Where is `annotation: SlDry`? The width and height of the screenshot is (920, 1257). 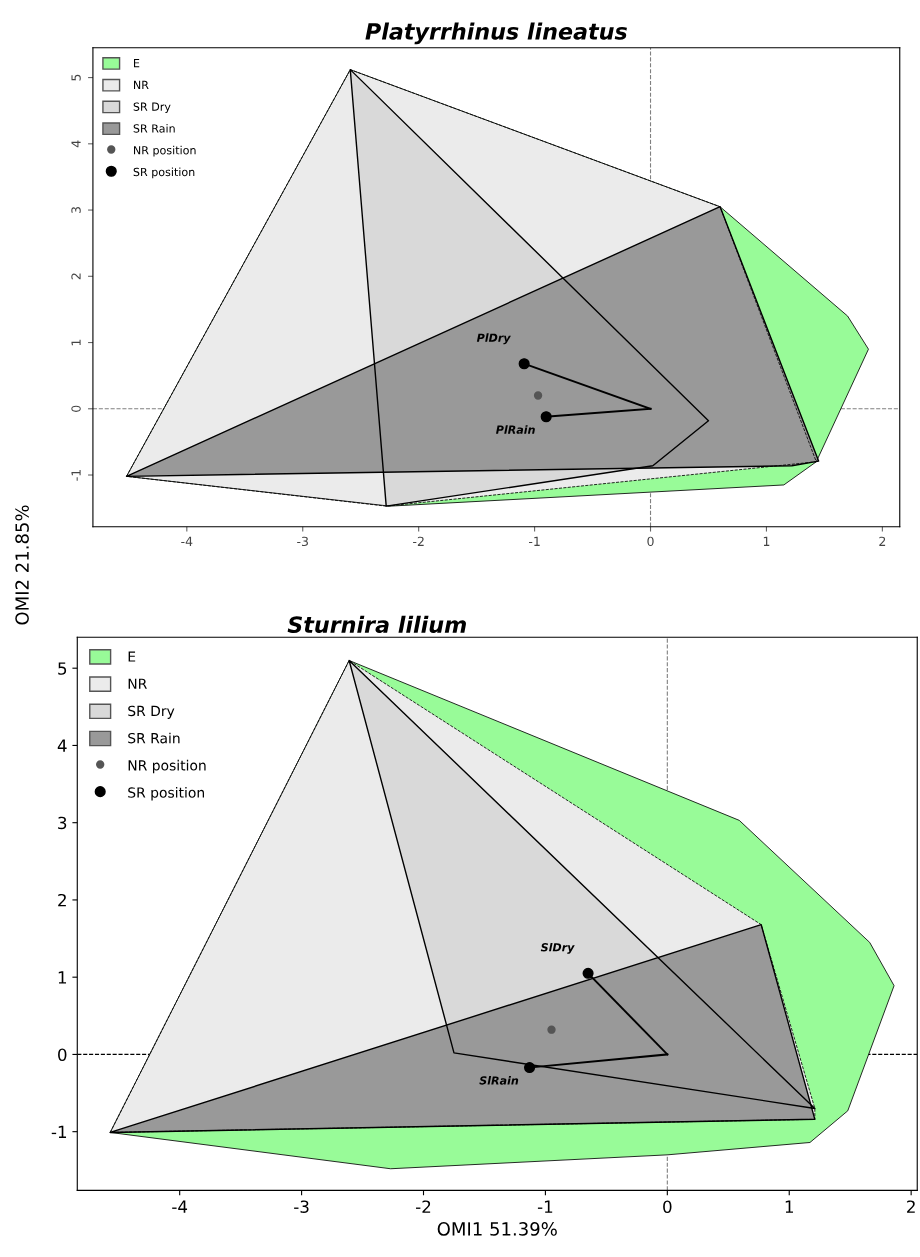
annotation: SlDry is located at coordinates (557, 948).